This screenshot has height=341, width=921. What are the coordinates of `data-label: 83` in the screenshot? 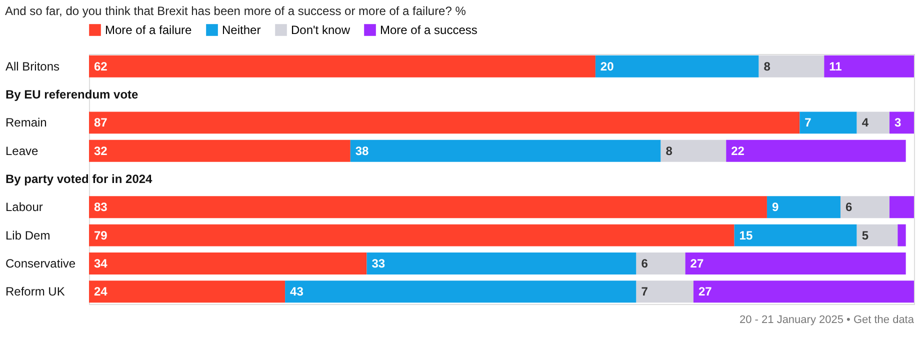 It's located at (101, 207).